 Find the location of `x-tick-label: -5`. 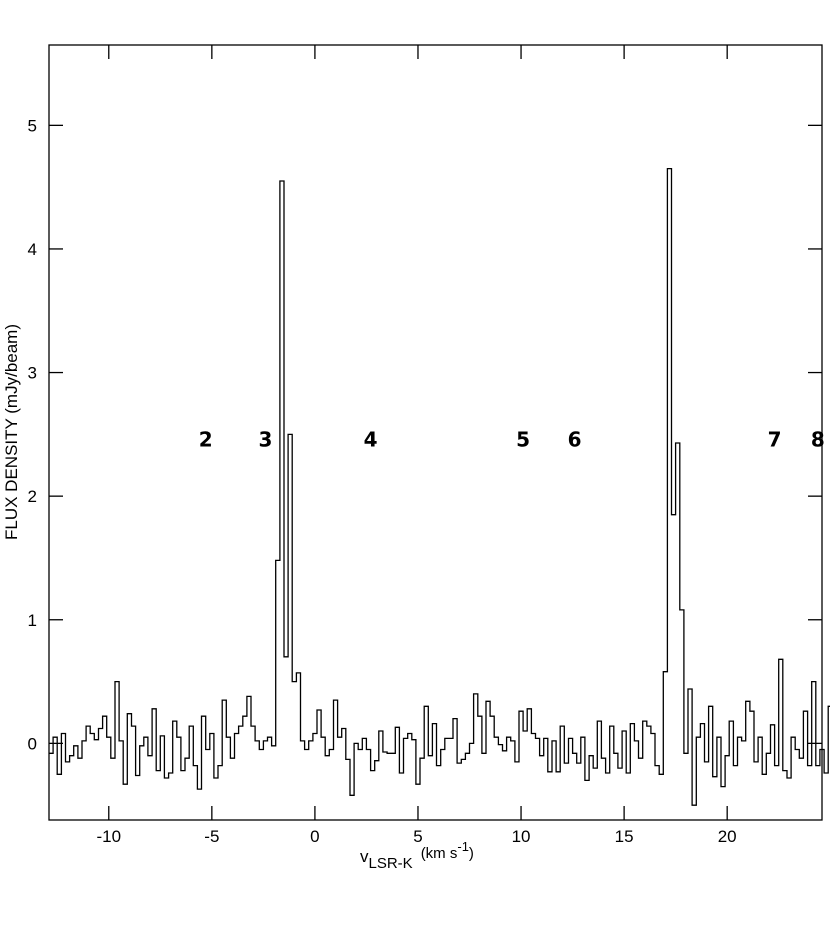

x-tick-label: -5 is located at coordinates (211, 836).